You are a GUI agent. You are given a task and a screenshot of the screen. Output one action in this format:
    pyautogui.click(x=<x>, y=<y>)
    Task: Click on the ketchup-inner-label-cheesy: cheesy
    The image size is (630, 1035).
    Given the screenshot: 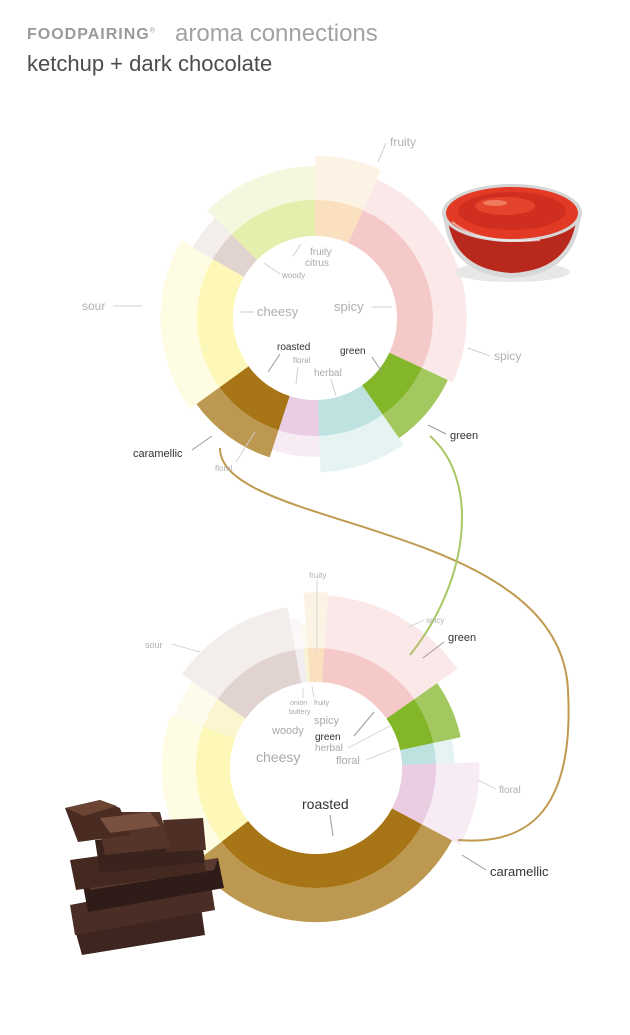 What is the action you would take?
    pyautogui.click(x=278, y=311)
    